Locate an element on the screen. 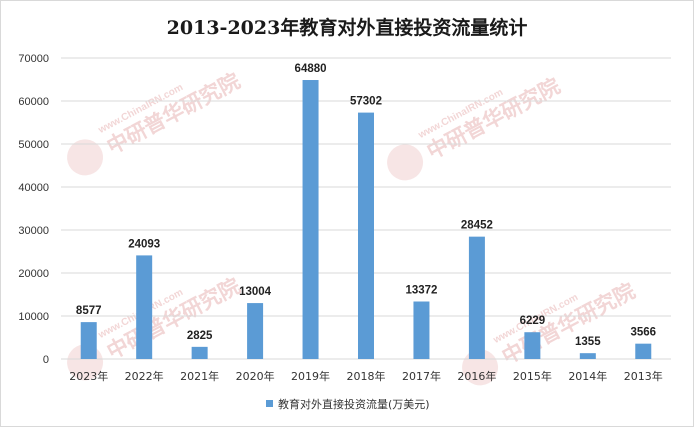  y-axis-ticks: 0 10000 20000 30000 40000 50000 60000 70000 is located at coordinates (33, 209).